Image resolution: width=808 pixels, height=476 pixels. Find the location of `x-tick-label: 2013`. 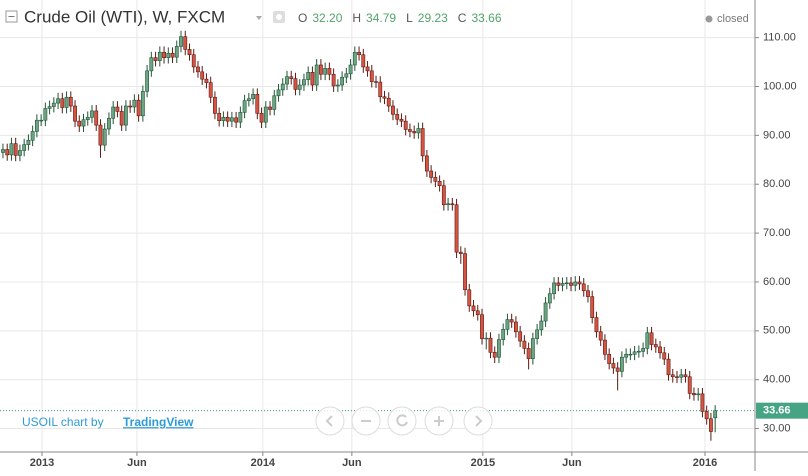

x-tick-label: 2013 is located at coordinates (42, 463).